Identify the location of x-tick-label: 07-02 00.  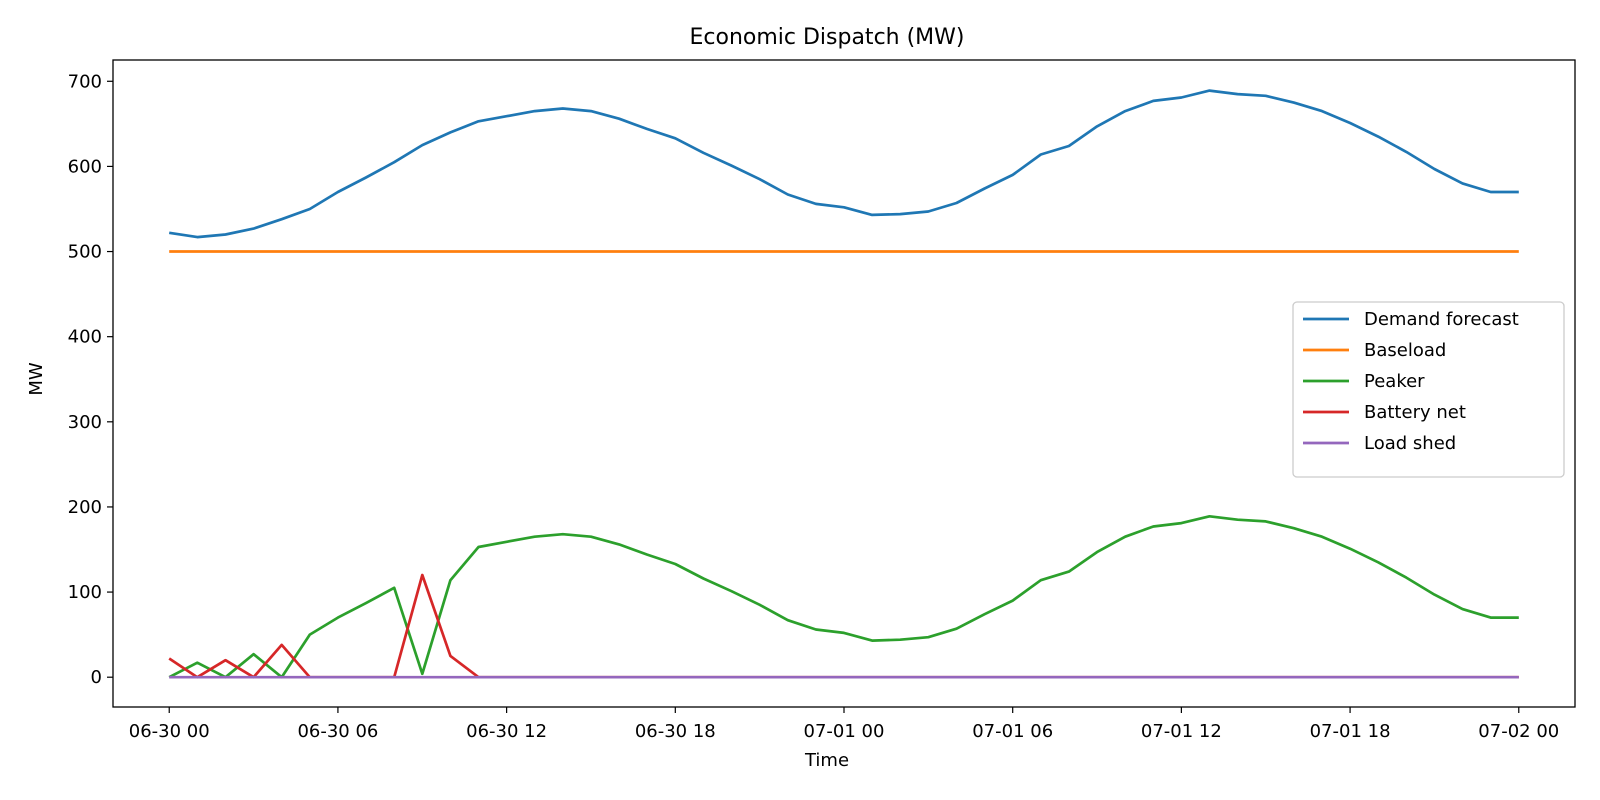
(1518, 731).